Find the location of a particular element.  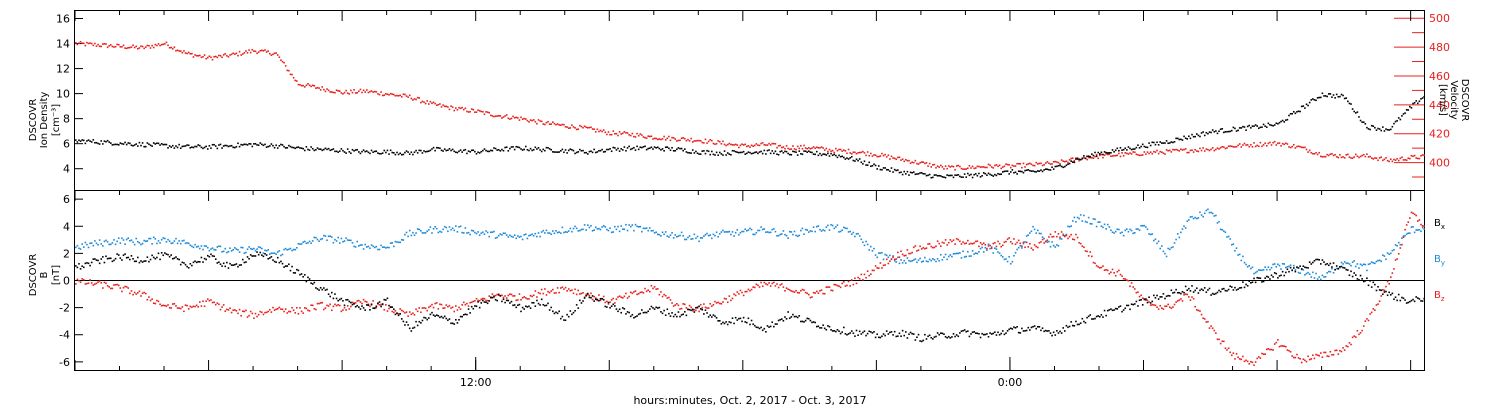

b-tick-label: -4 is located at coordinates (64, 335).